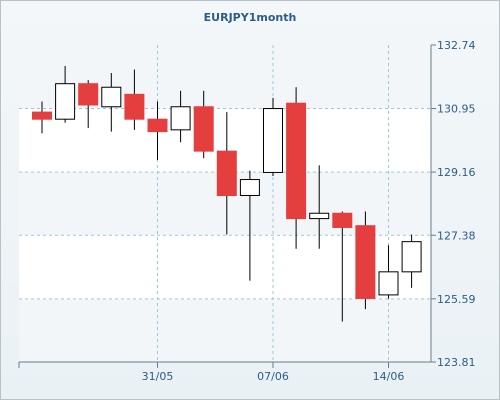  What do you see at coordinates (456, 109) in the screenshot?
I see `y-tick-label: 130.95` at bounding box center [456, 109].